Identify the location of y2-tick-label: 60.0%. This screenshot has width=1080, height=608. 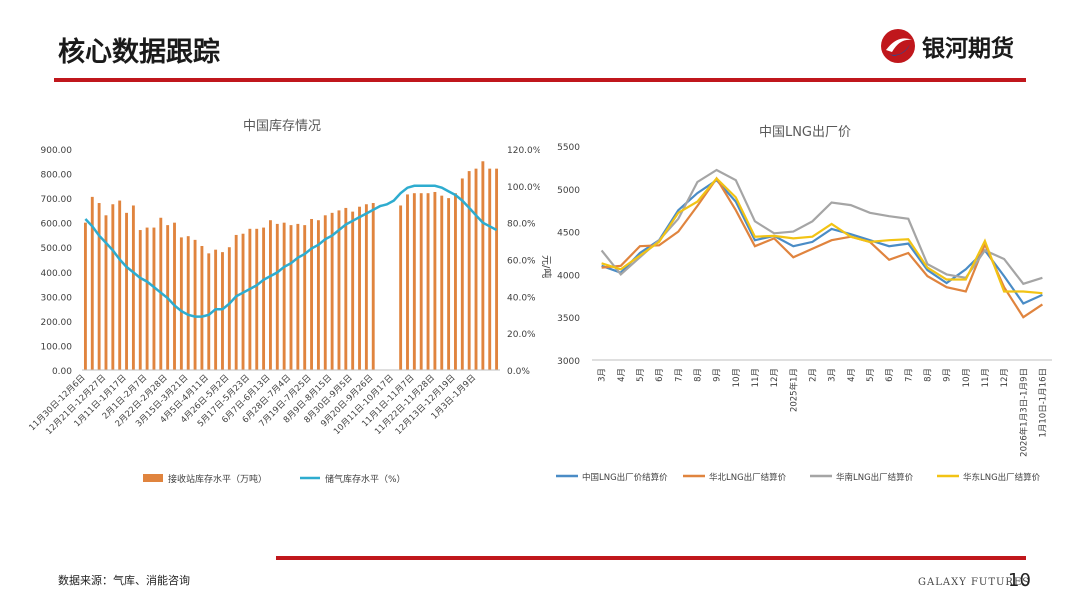
(521, 262).